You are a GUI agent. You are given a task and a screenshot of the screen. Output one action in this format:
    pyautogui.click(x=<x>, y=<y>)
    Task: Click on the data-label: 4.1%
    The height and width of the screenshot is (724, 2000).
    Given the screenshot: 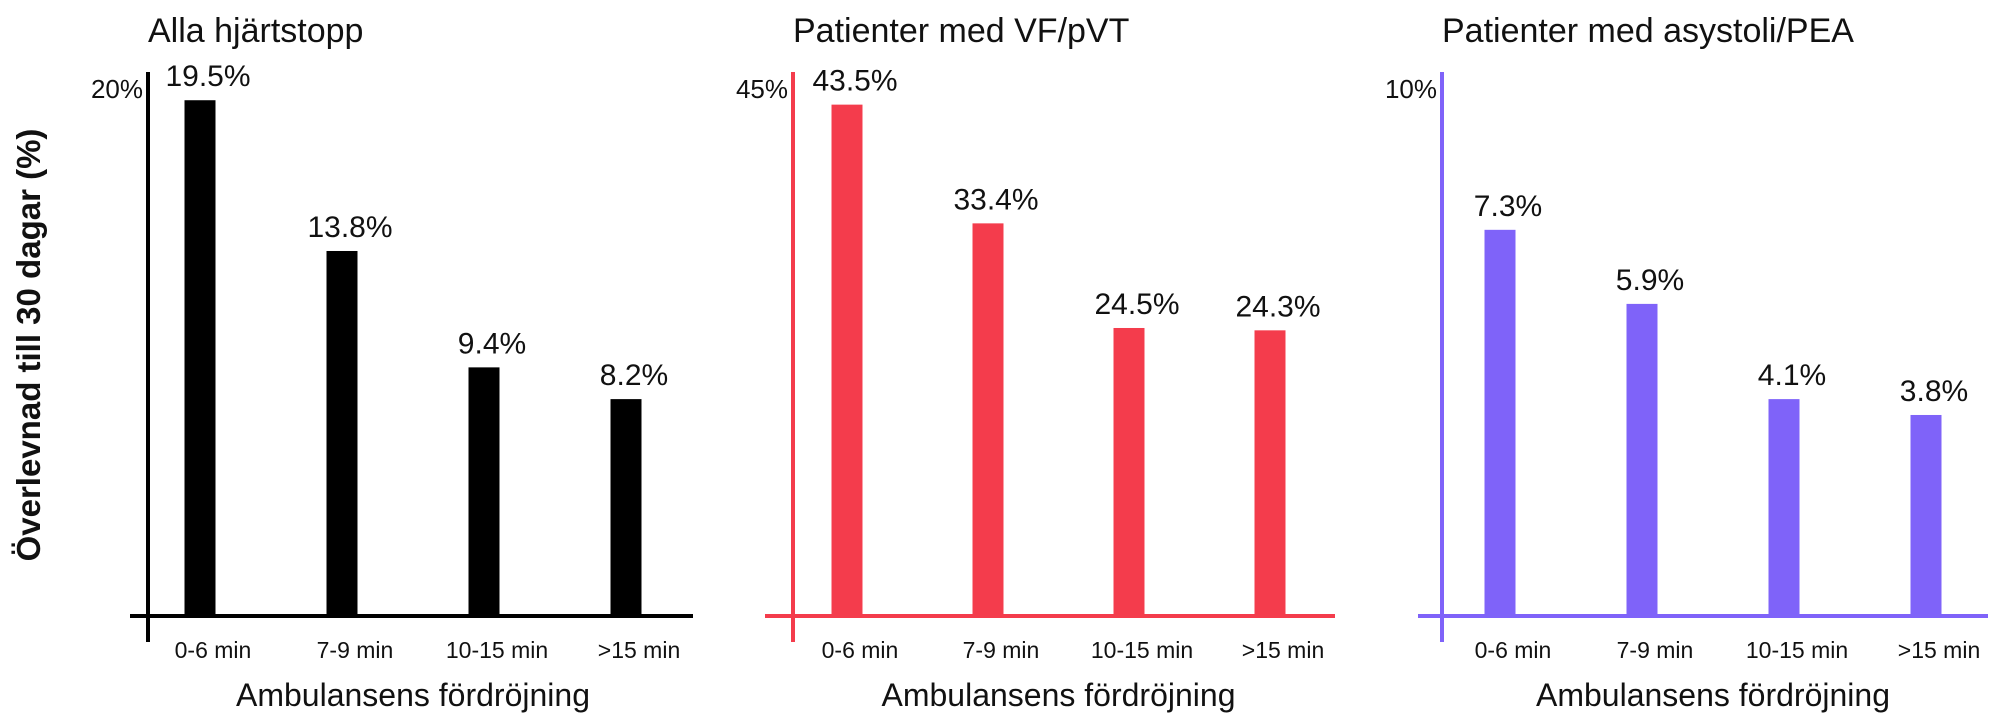 What is the action you would take?
    pyautogui.click(x=1792, y=375)
    